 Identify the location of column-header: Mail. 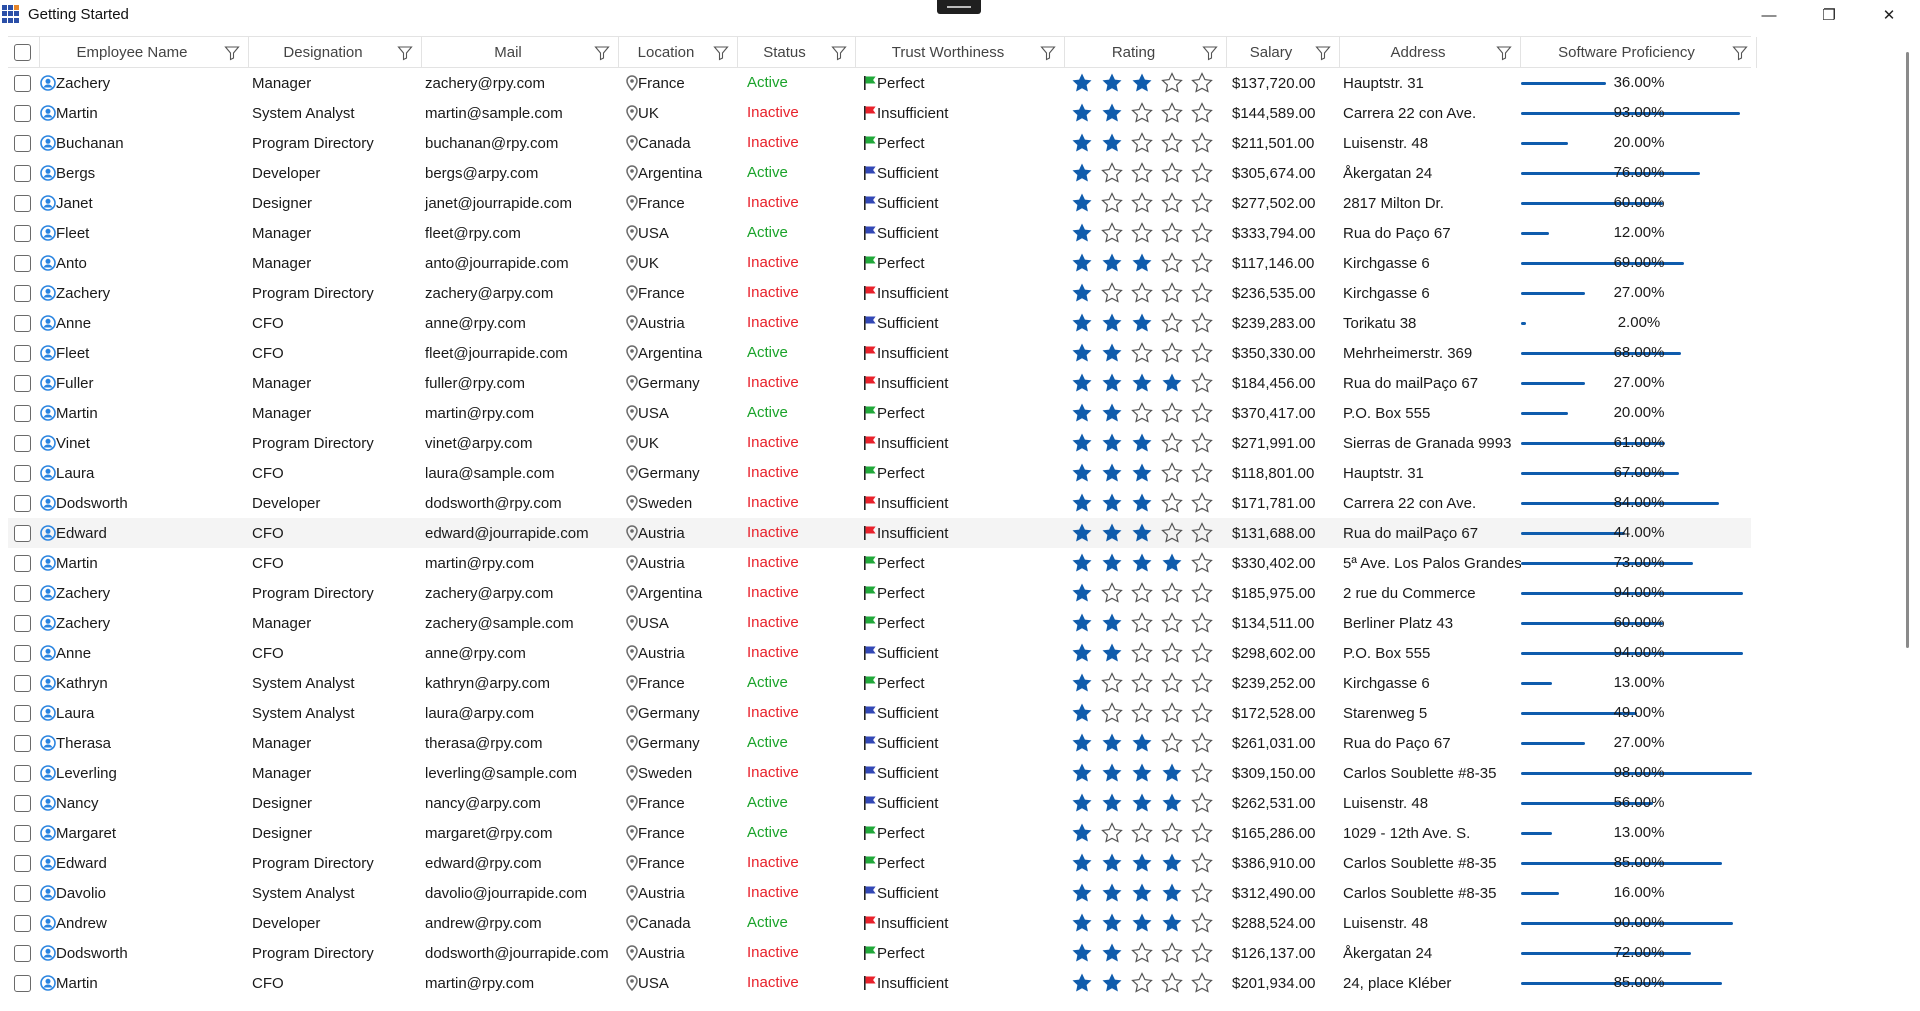
(520, 52).